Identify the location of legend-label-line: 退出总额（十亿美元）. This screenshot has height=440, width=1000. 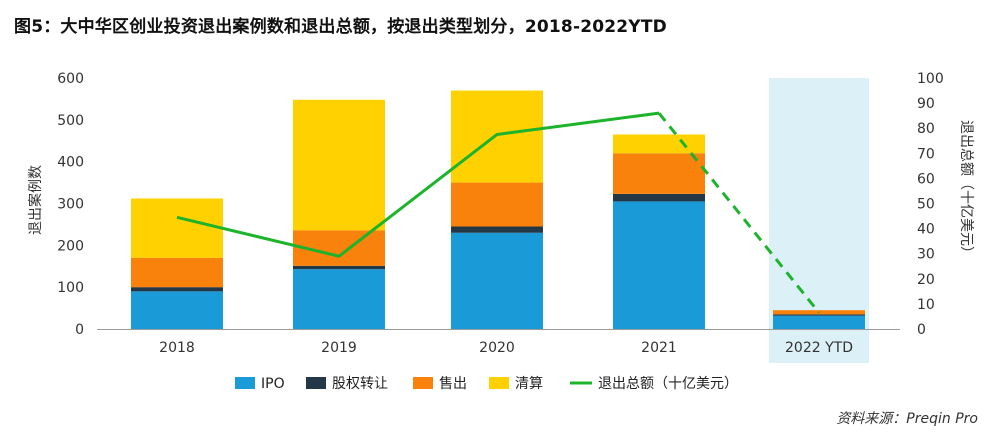
(668, 384).